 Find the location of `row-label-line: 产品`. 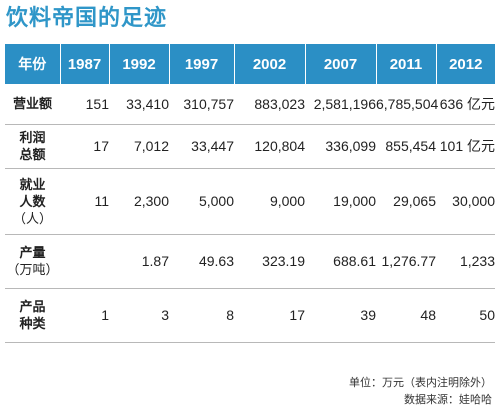

row-label-line: 产品 is located at coordinates (32, 306).